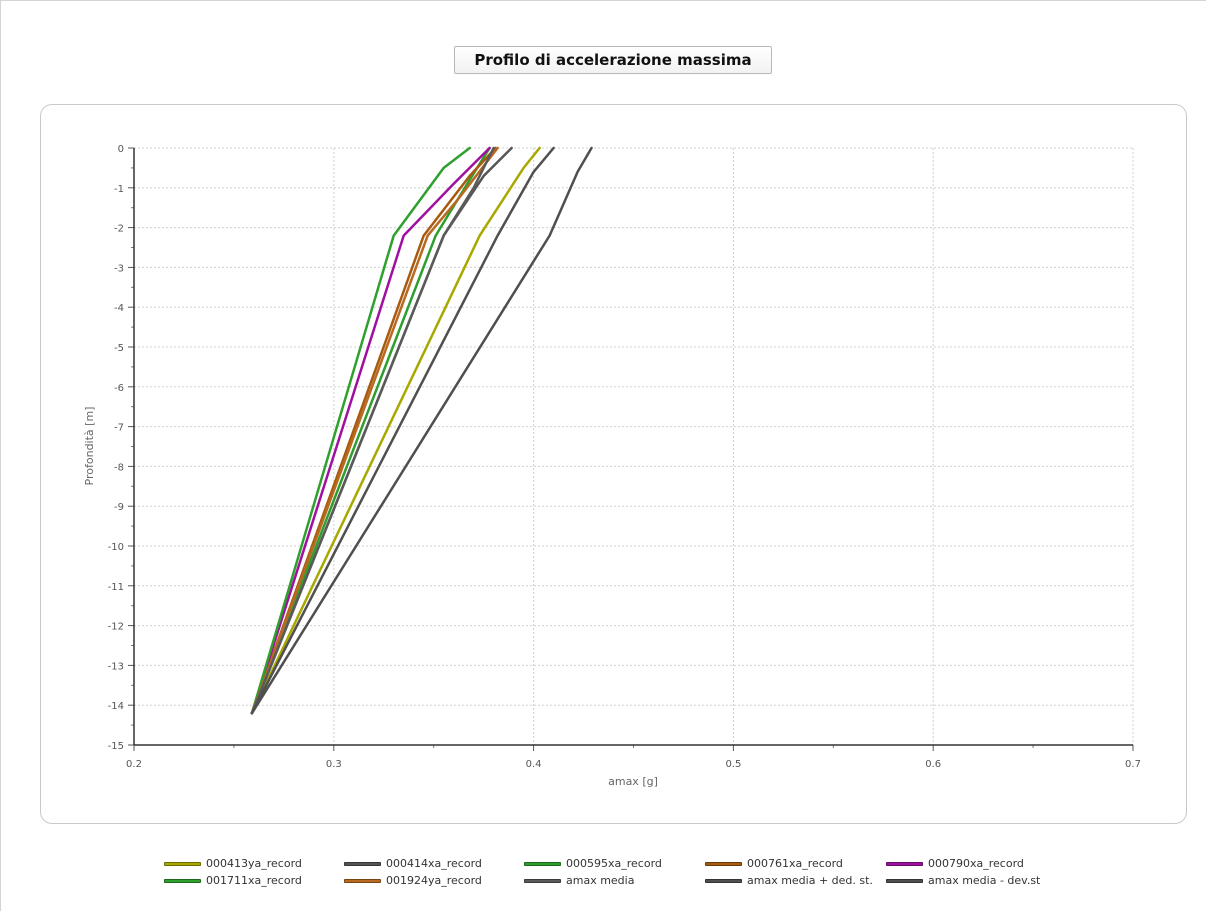  What do you see at coordinates (116, 706) in the screenshot?
I see `y-tick-label: -14` at bounding box center [116, 706].